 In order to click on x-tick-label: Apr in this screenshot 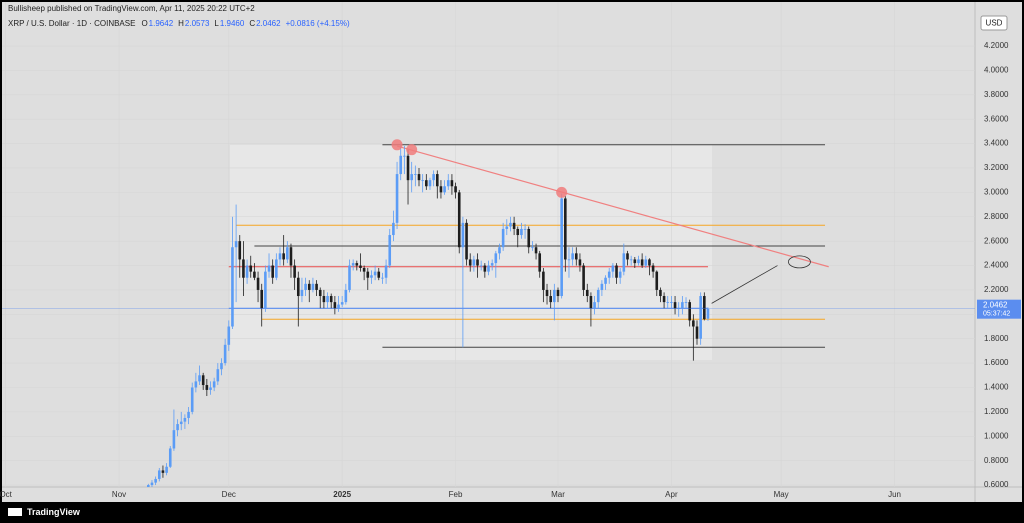, I will do `click(671, 494)`.